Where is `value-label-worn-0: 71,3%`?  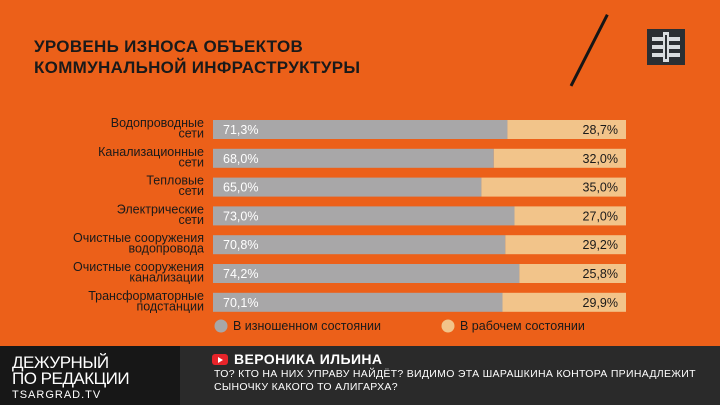 value-label-worn-0: 71,3% is located at coordinates (240, 130).